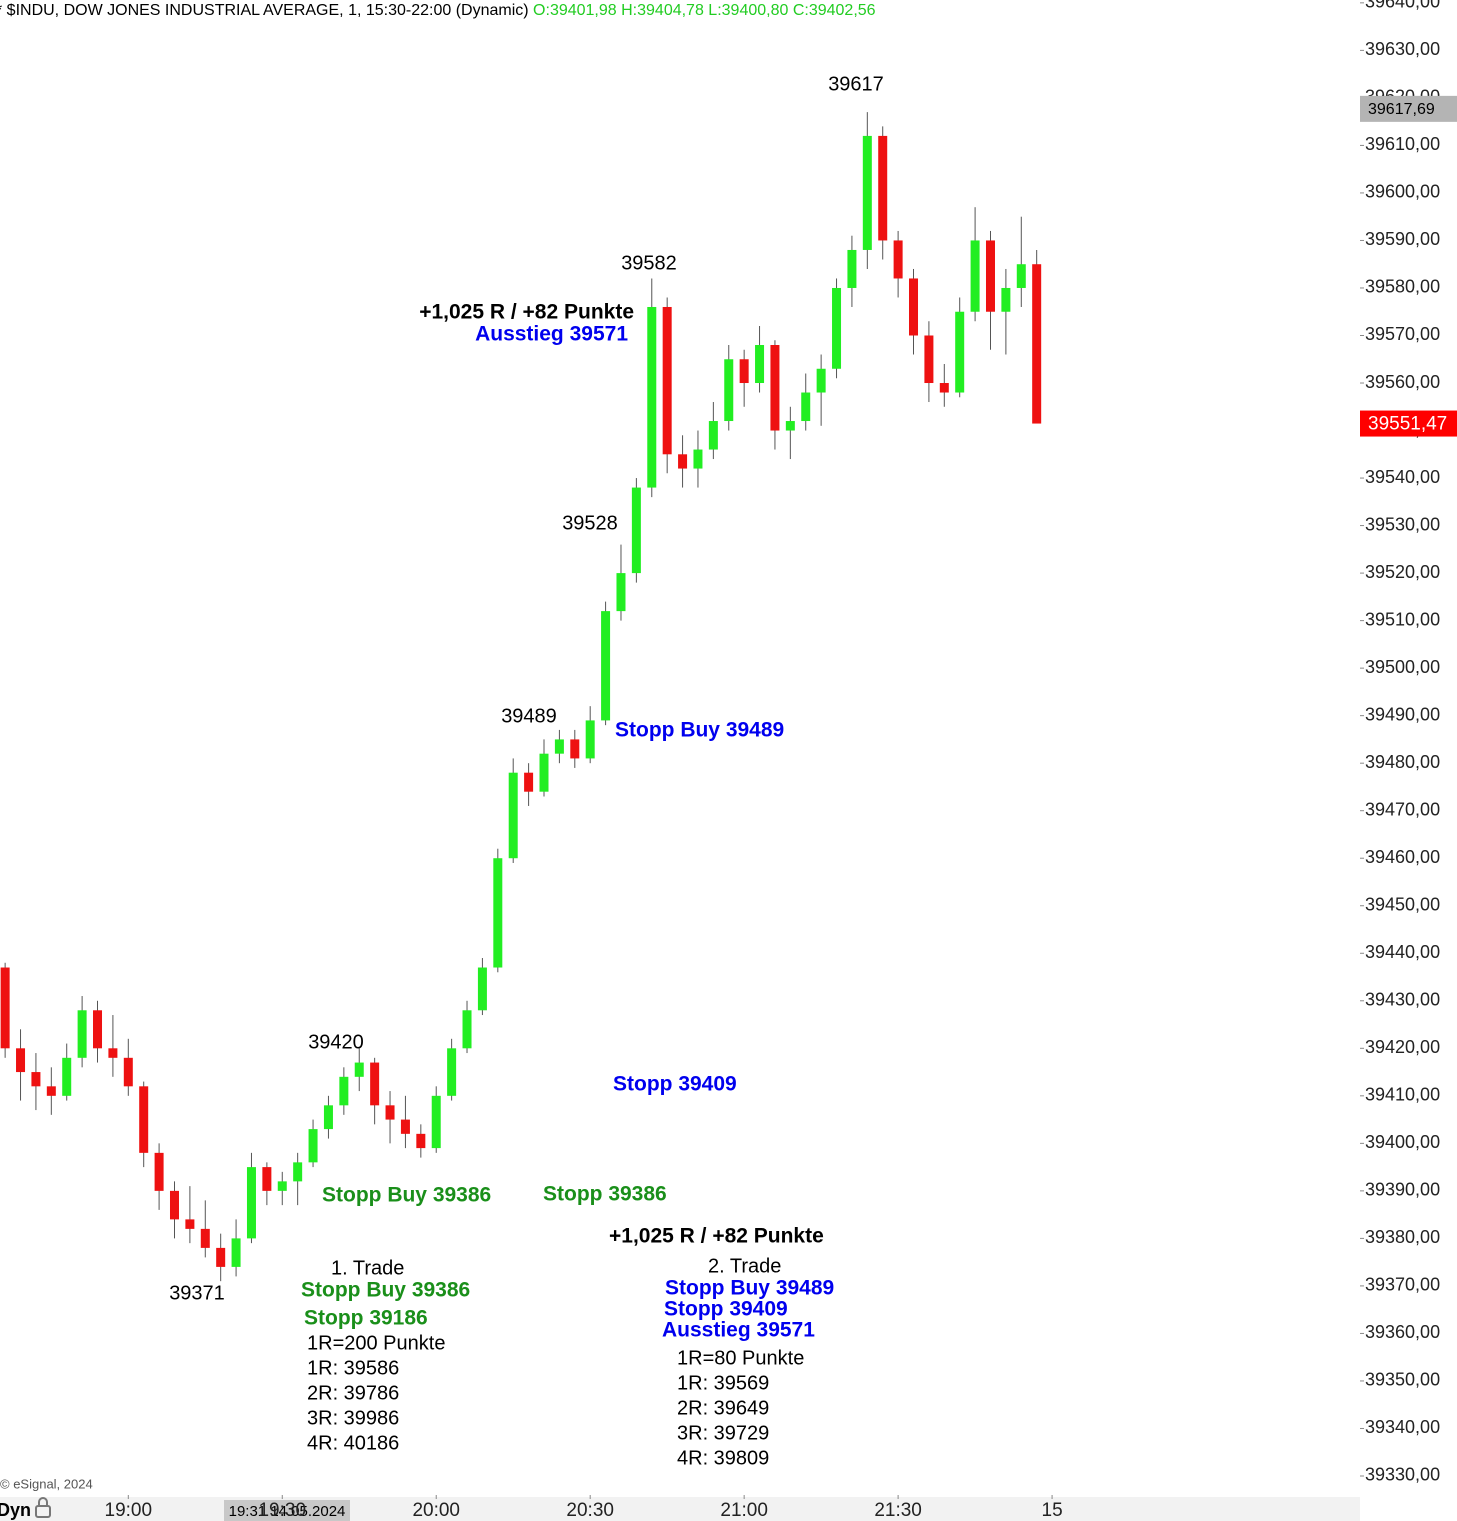 This screenshot has height=1521, width=1457. Describe the element at coordinates (129, 1510) in the screenshot. I see `x-tick-label: 19:00` at that location.